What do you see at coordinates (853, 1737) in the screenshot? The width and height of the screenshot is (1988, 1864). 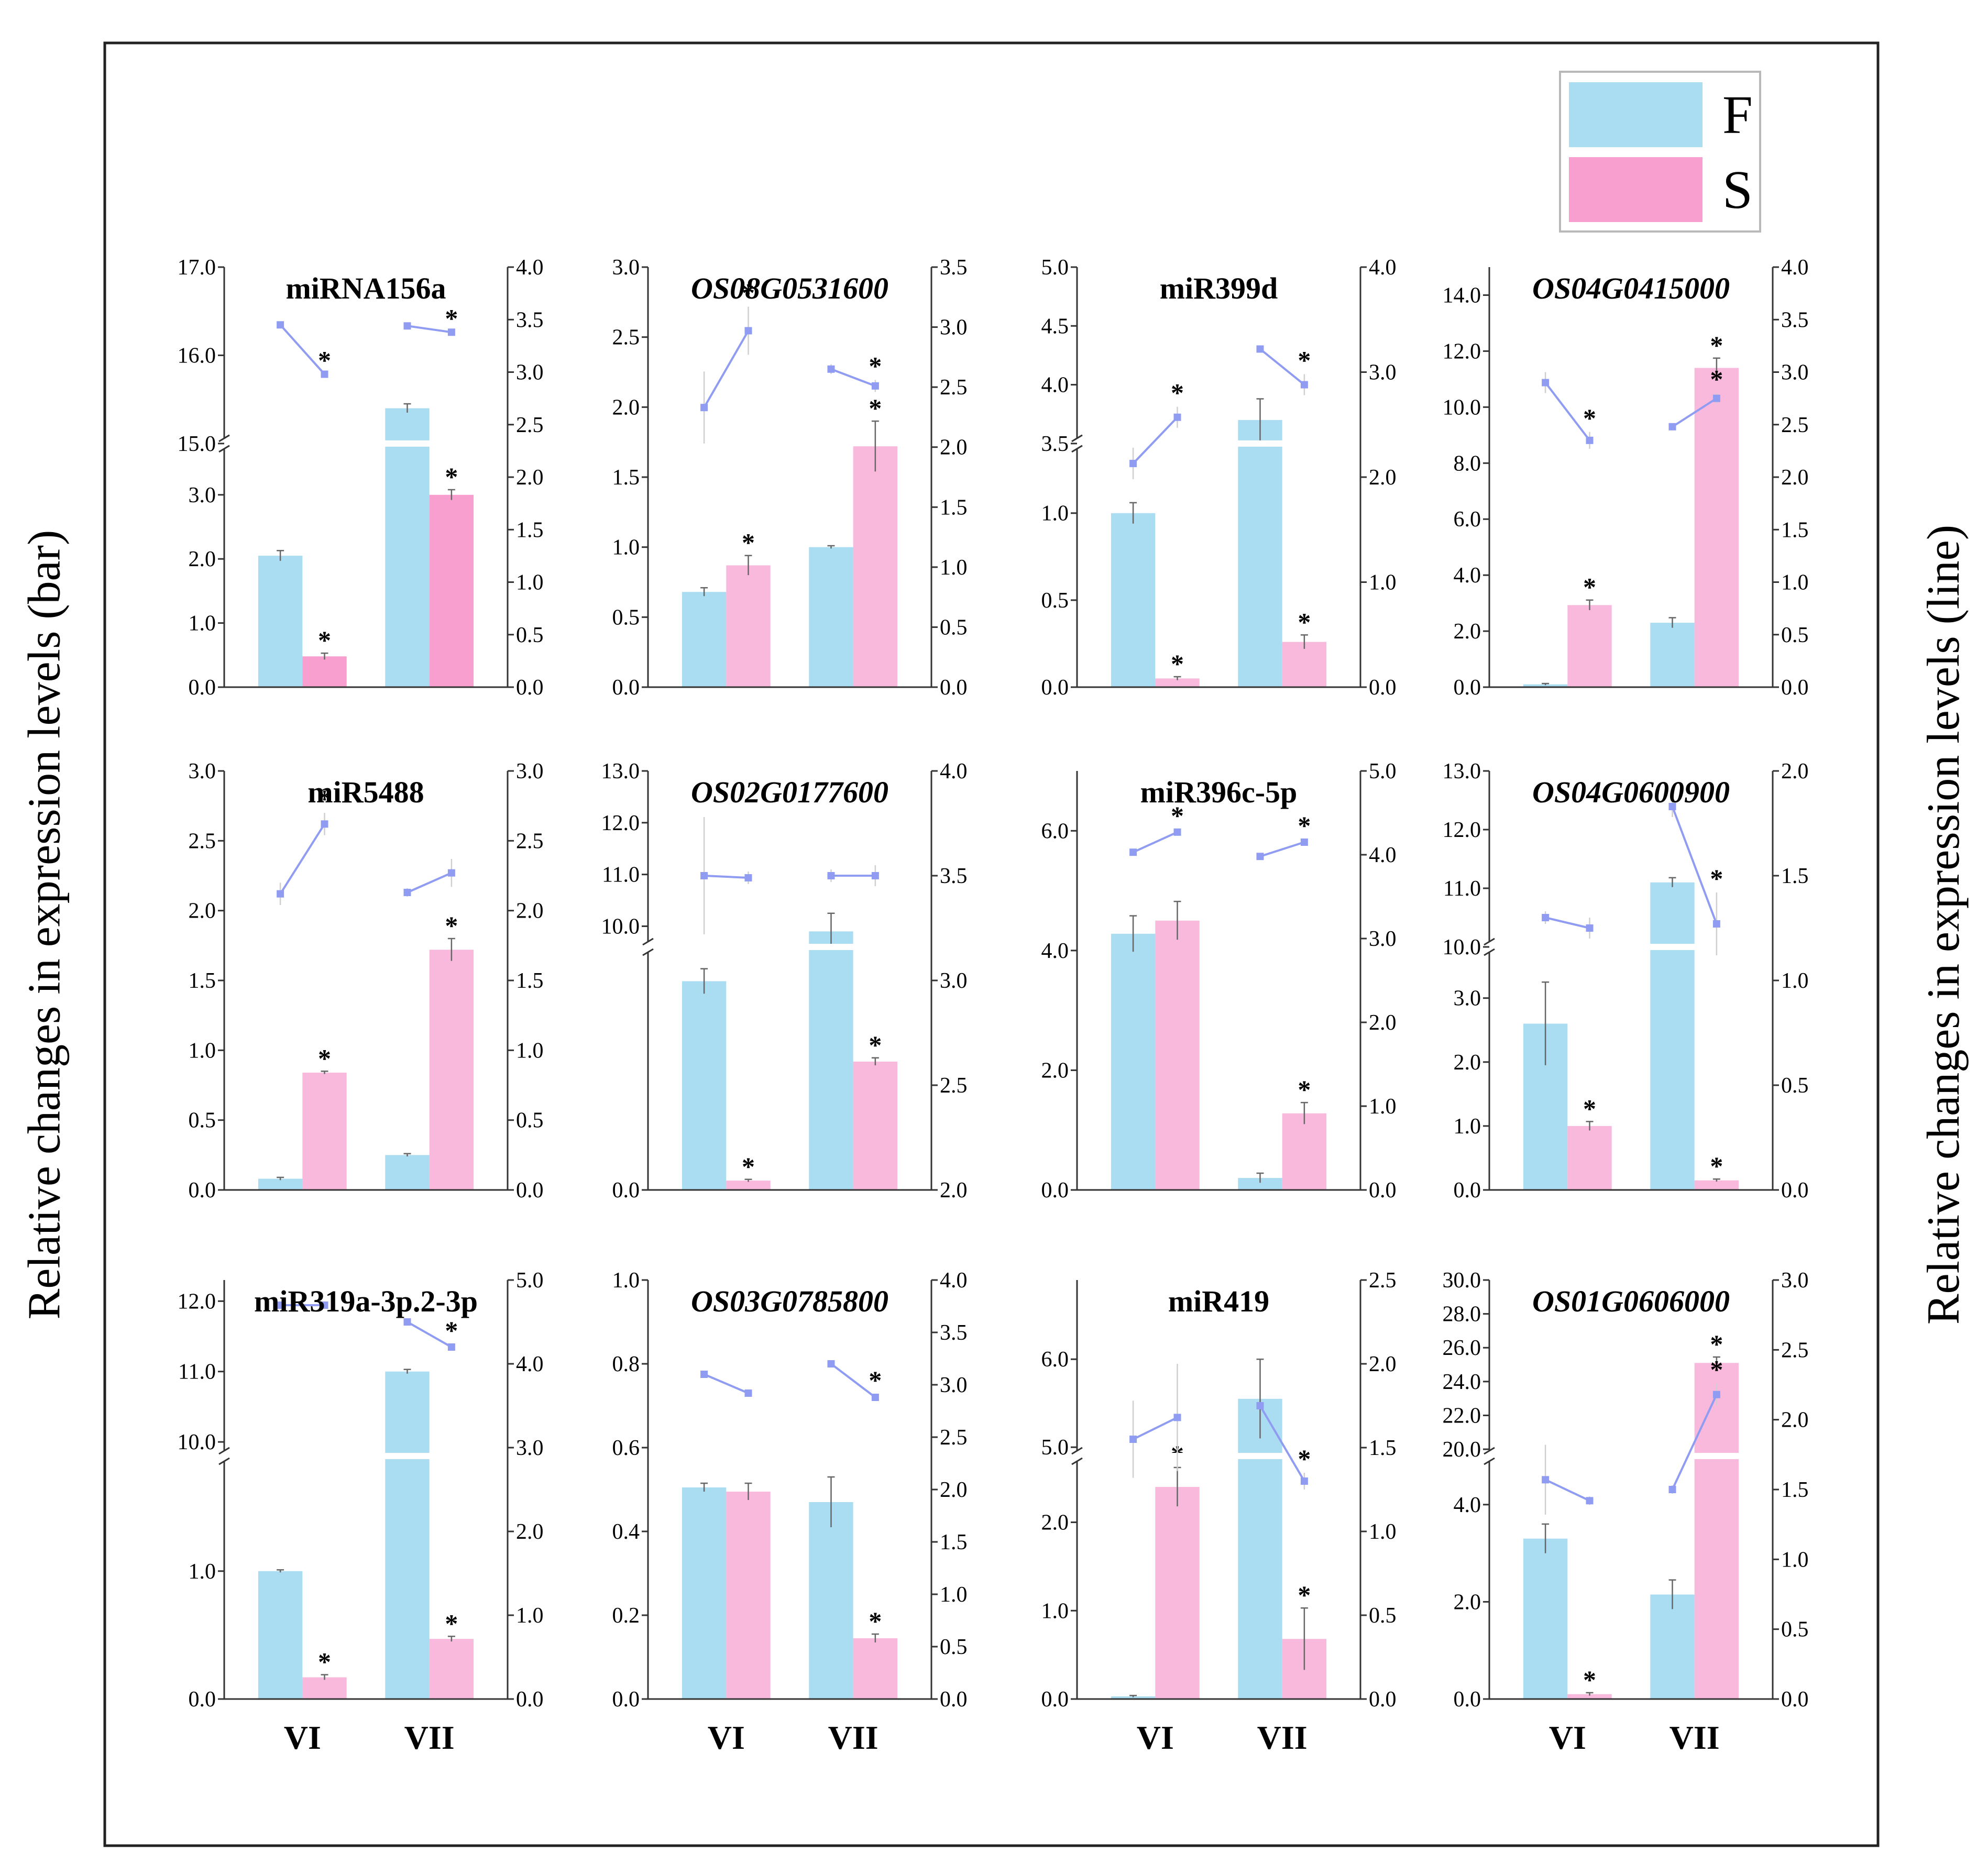 I see `x-category-label-VII: VII` at bounding box center [853, 1737].